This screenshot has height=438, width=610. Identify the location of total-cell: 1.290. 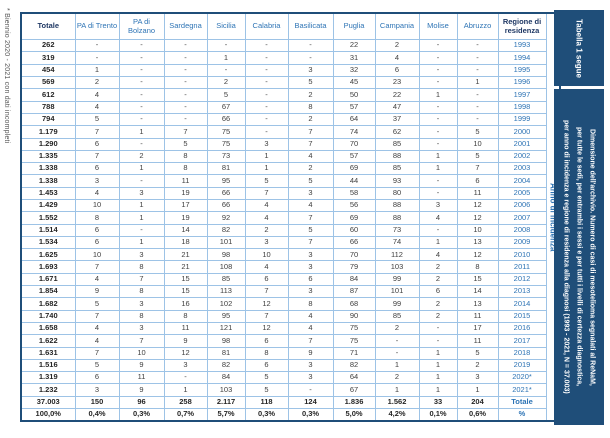
(48, 144).